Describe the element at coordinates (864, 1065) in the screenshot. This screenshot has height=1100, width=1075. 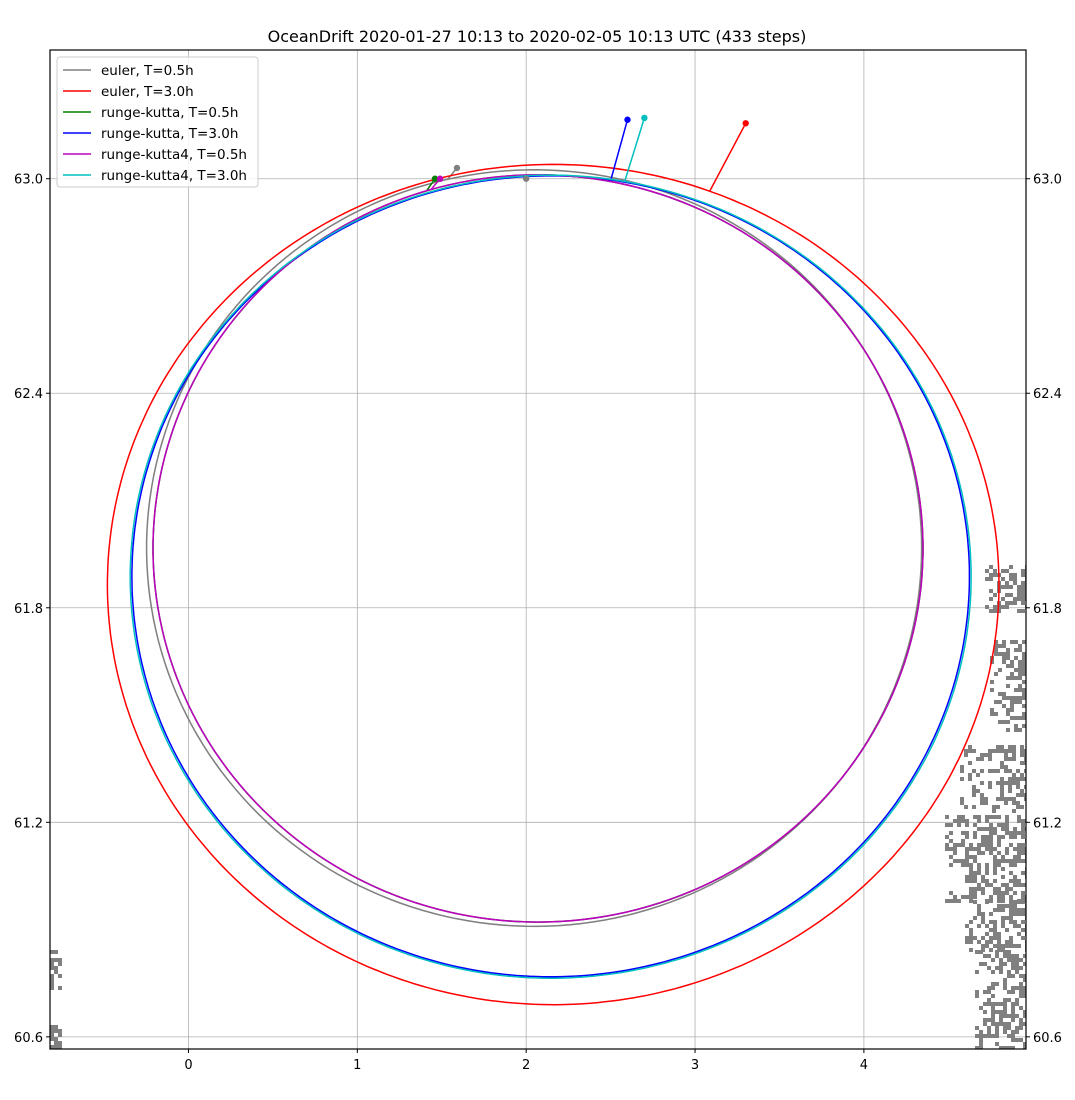
I see `x-tick-label: 4` at that location.